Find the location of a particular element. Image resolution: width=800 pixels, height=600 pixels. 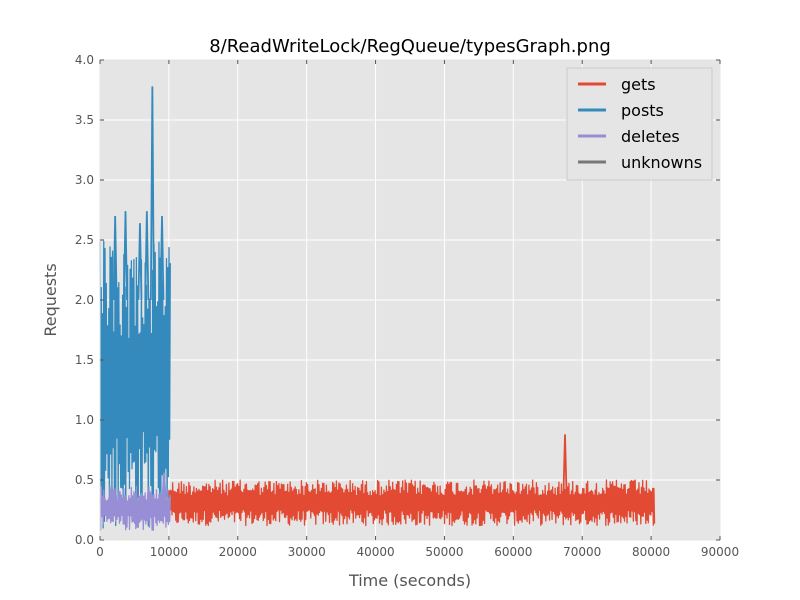

y-tick-label: 1.5 is located at coordinates (84, 360).